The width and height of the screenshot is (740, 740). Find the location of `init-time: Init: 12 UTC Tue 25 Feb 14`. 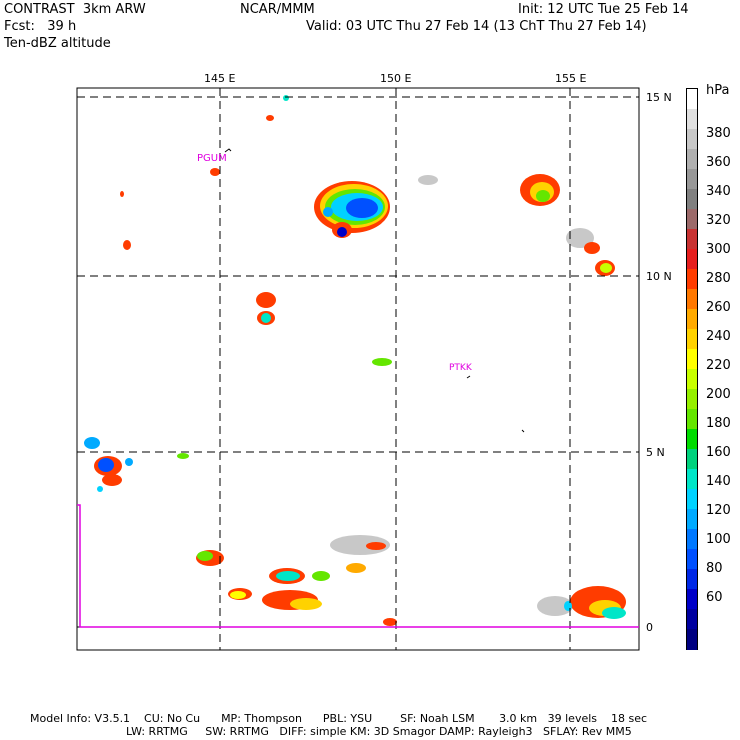

init-time: Init: 12 UTC Tue 25 Feb 14 is located at coordinates (603, 9).